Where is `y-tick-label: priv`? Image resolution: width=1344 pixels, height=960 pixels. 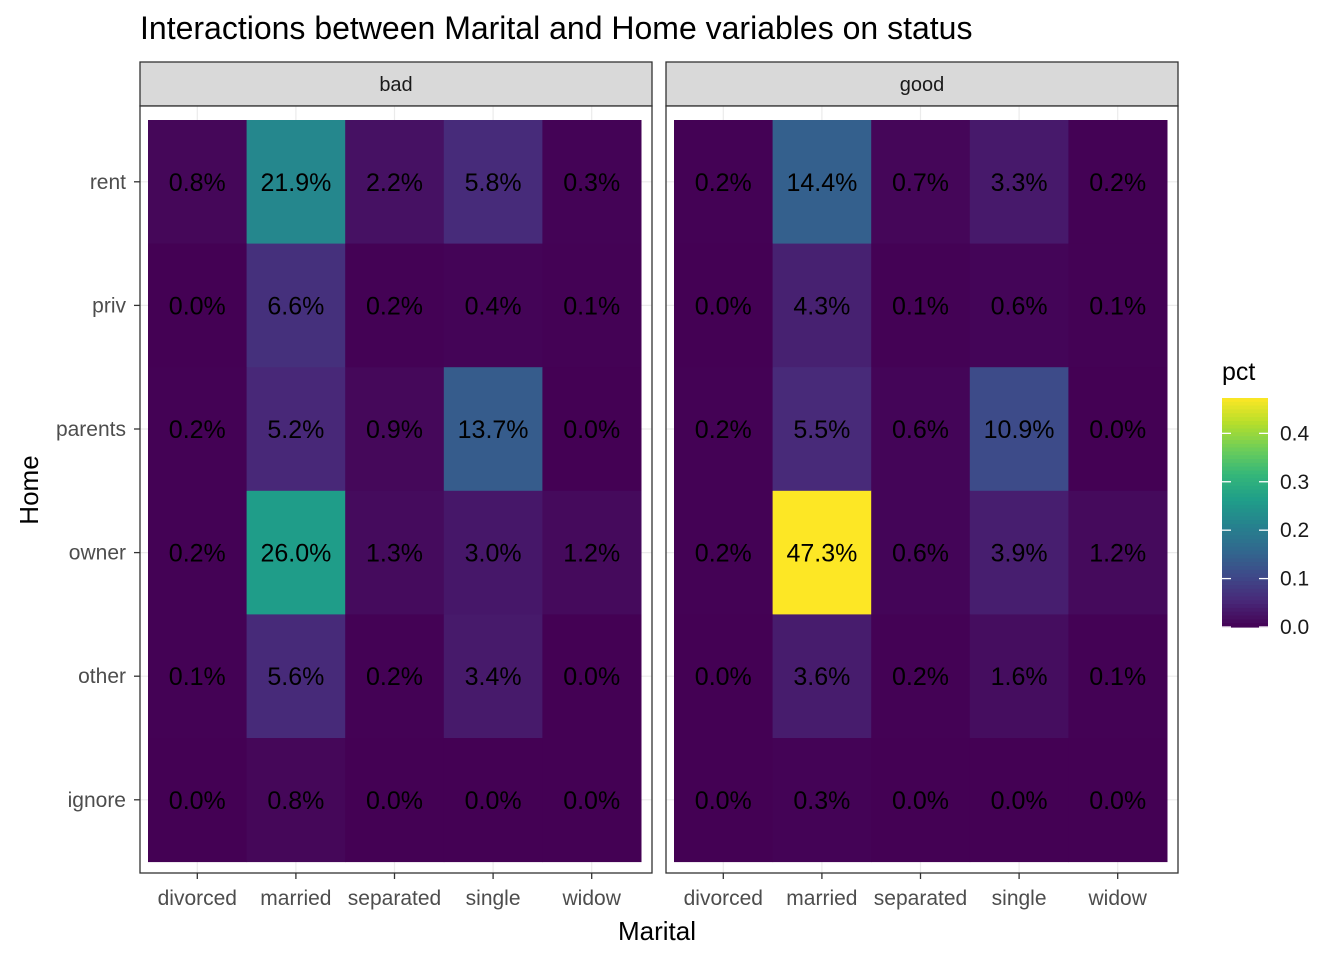
y-tick-label: priv is located at coordinates (109, 305).